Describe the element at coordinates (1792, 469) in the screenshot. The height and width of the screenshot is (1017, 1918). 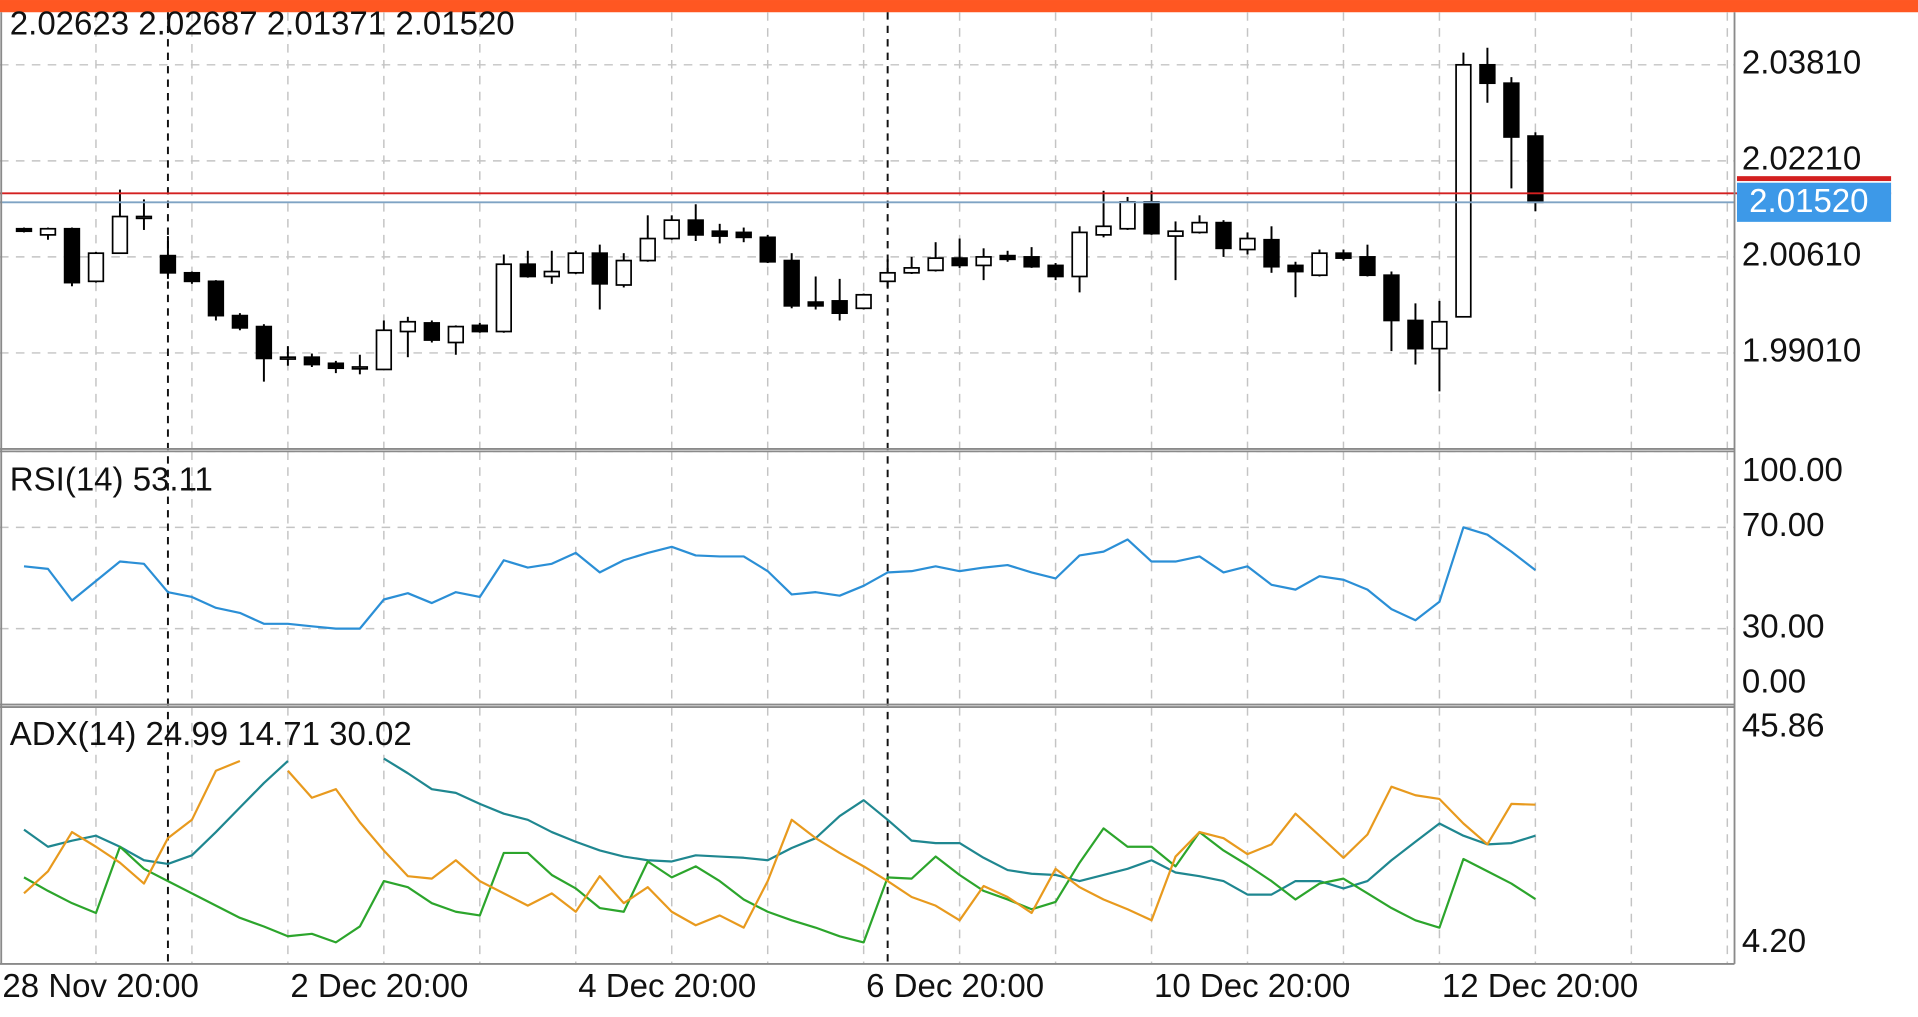
I see `y-tick-label: 100.00` at that location.